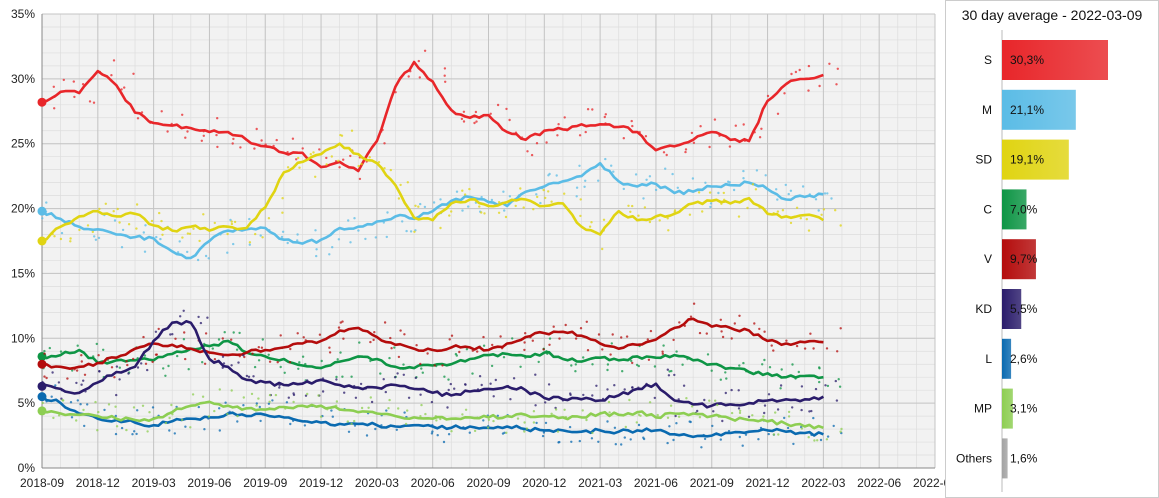 Image resolution: width=1159 pixels, height=498 pixels. I want to click on bar-value-label: 1,6%, so click(1024, 458).